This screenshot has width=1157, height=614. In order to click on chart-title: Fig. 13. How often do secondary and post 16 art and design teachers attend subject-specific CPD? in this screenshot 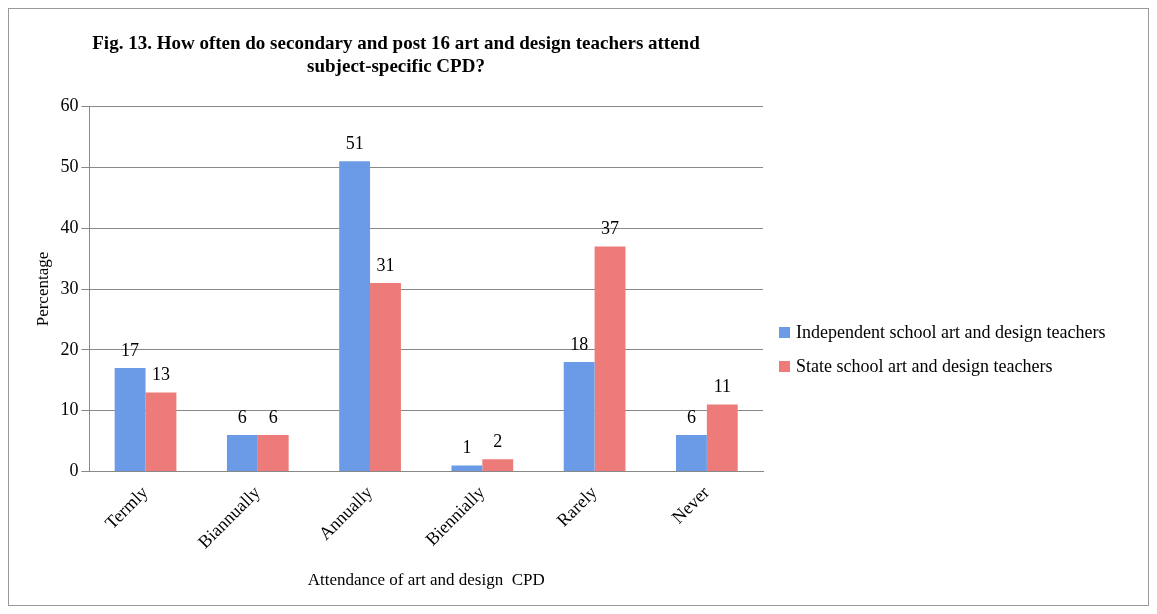, I will do `click(396, 54)`.